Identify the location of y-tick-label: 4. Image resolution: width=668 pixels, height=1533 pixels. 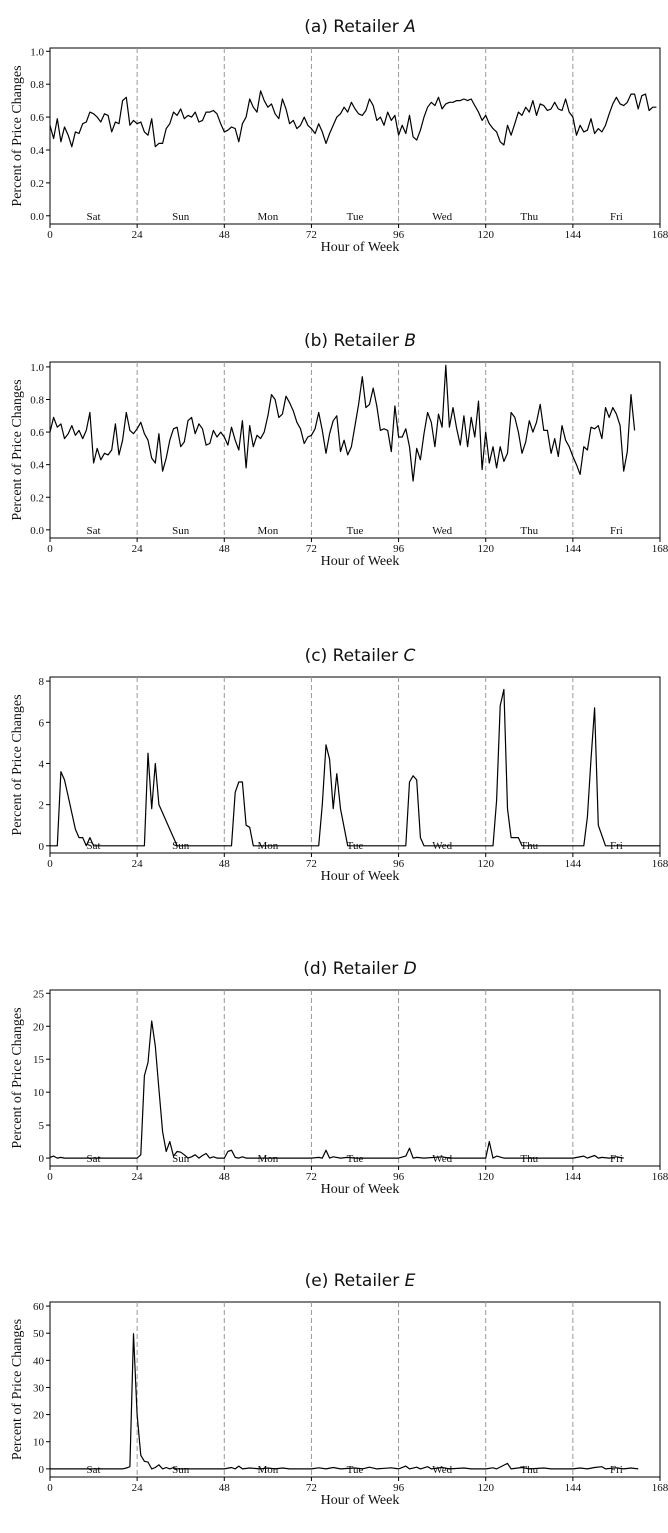
(42, 764).